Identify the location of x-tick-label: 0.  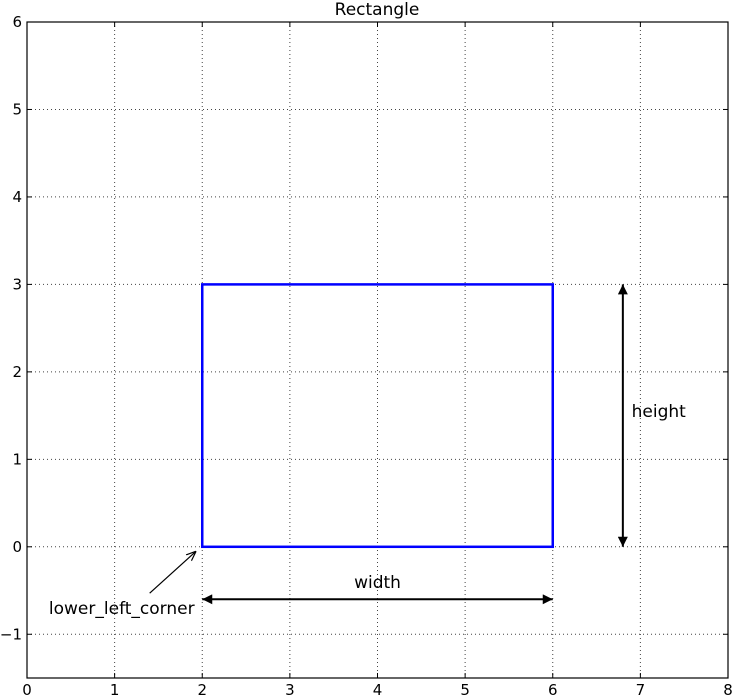
(27, 689).